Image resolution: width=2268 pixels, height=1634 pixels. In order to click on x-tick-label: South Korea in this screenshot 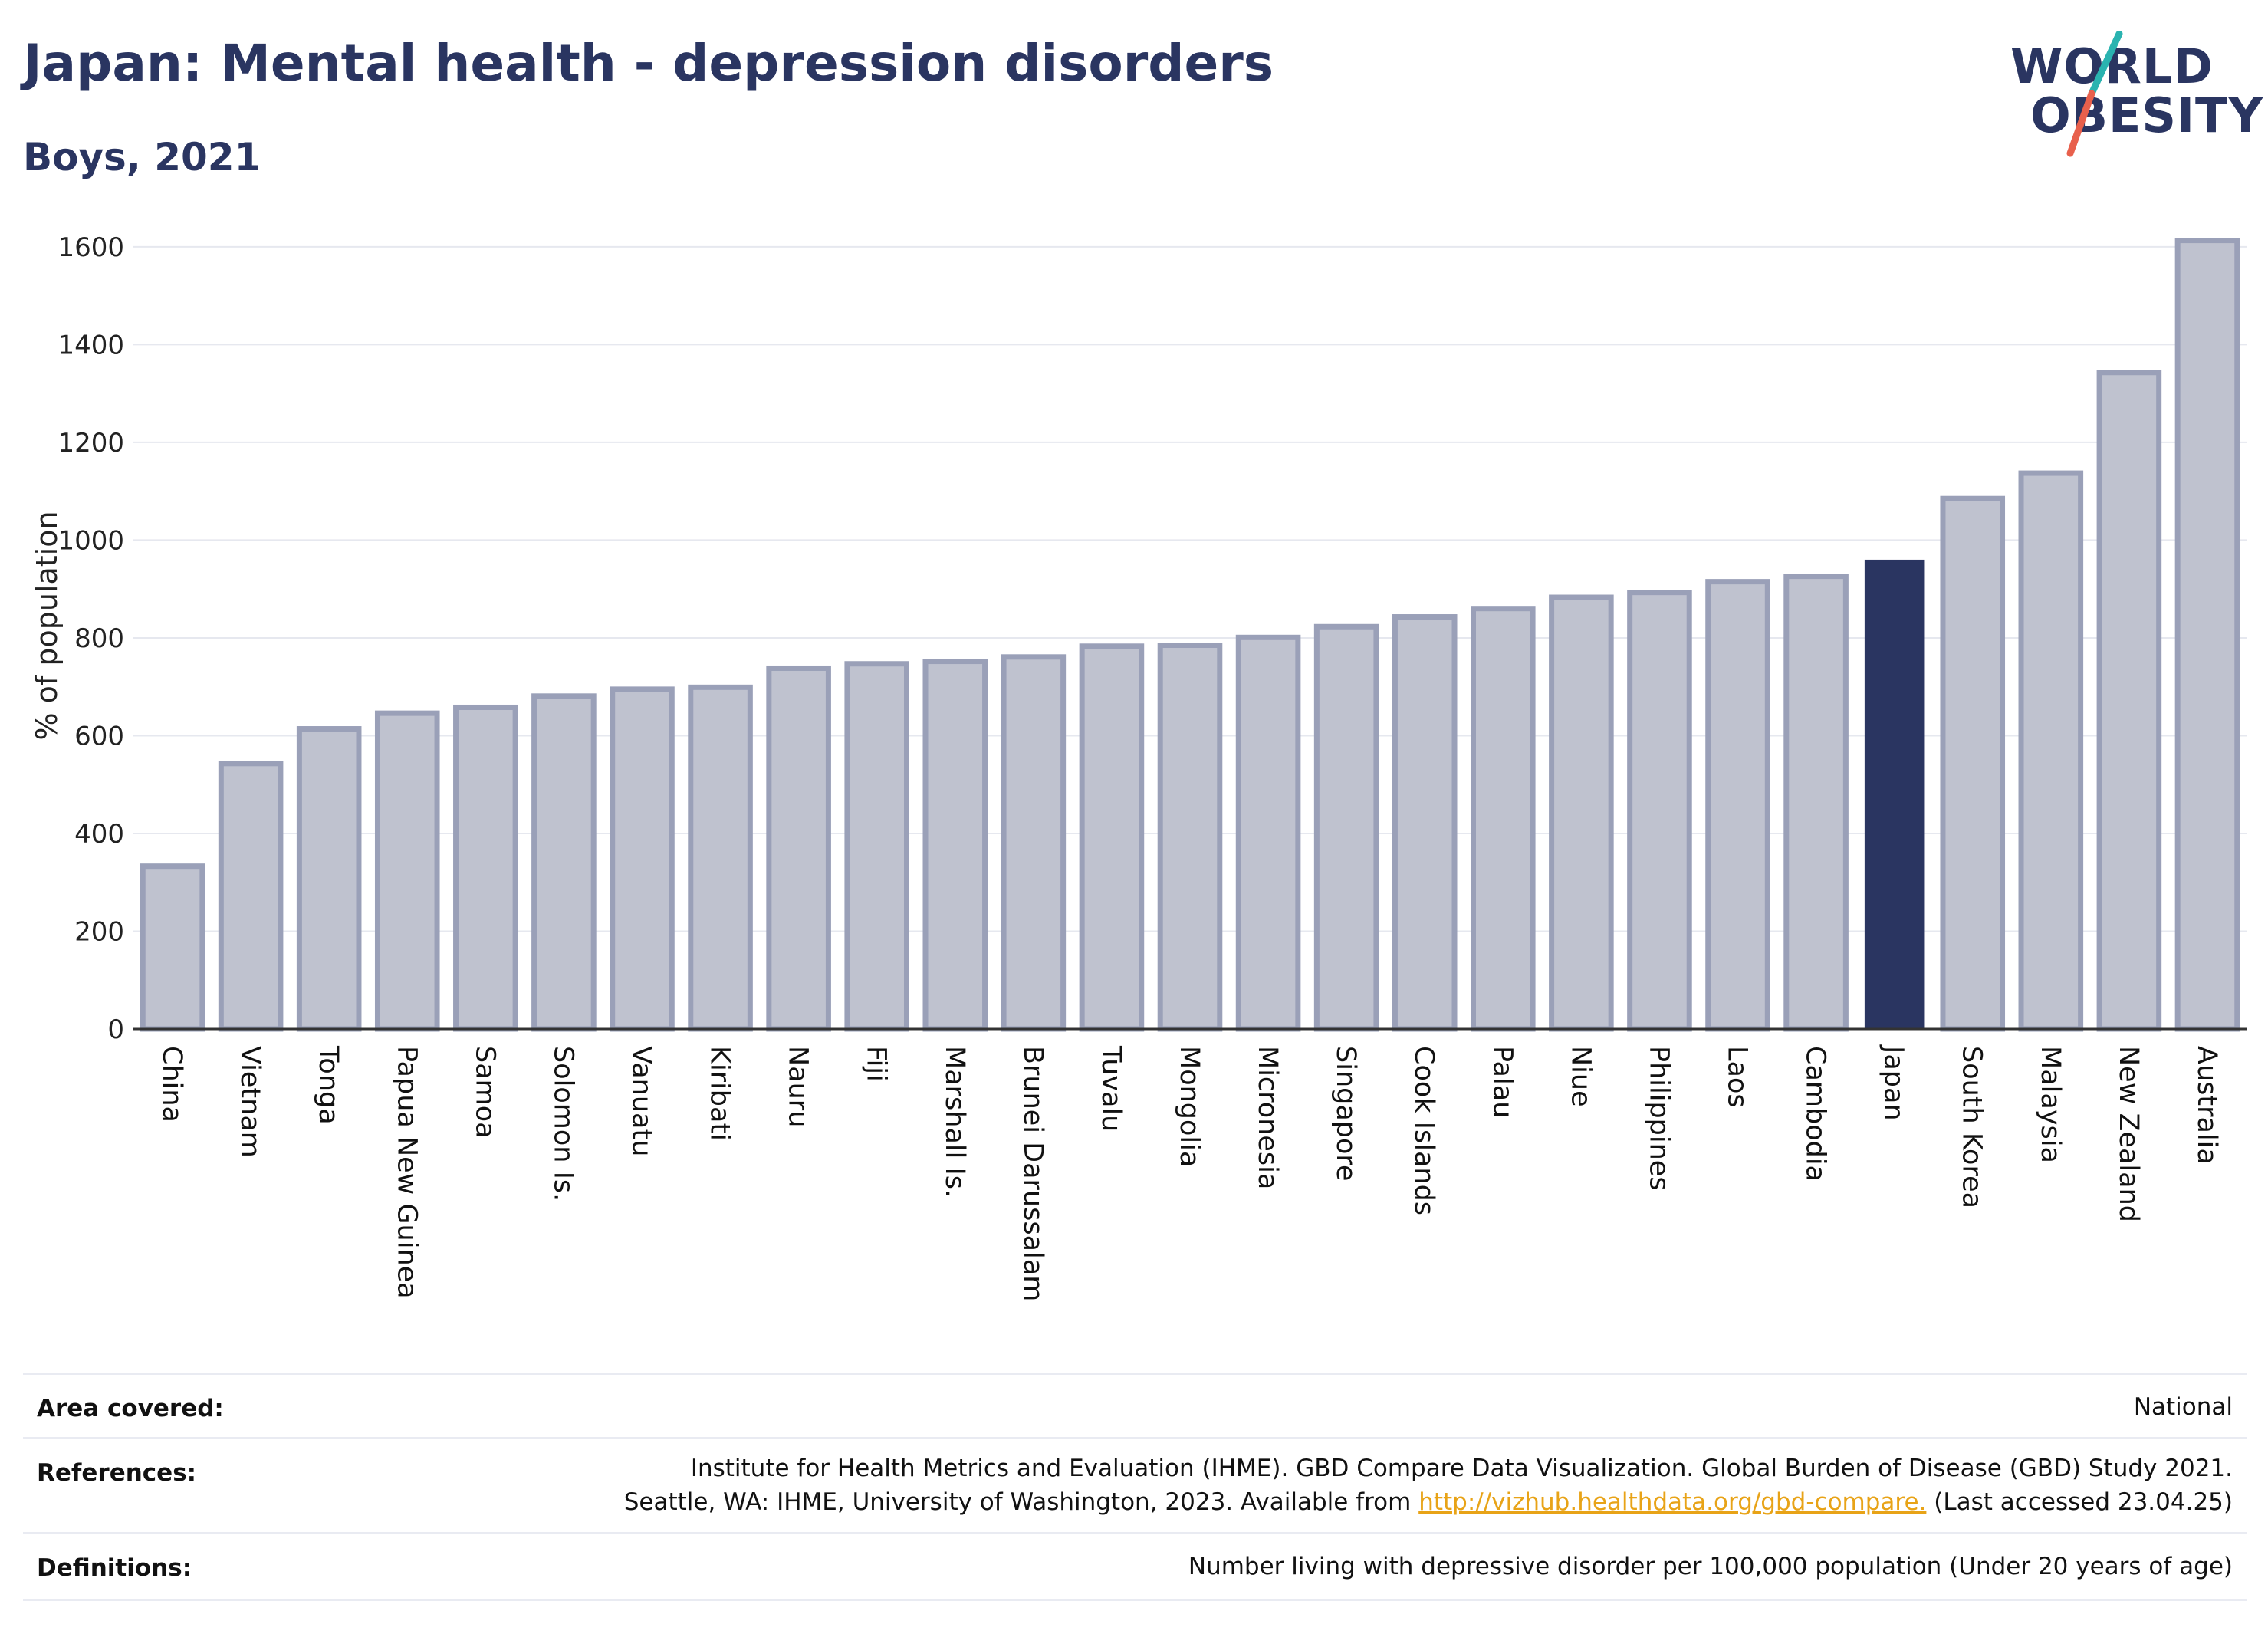, I will do `click(1972, 1127)`.